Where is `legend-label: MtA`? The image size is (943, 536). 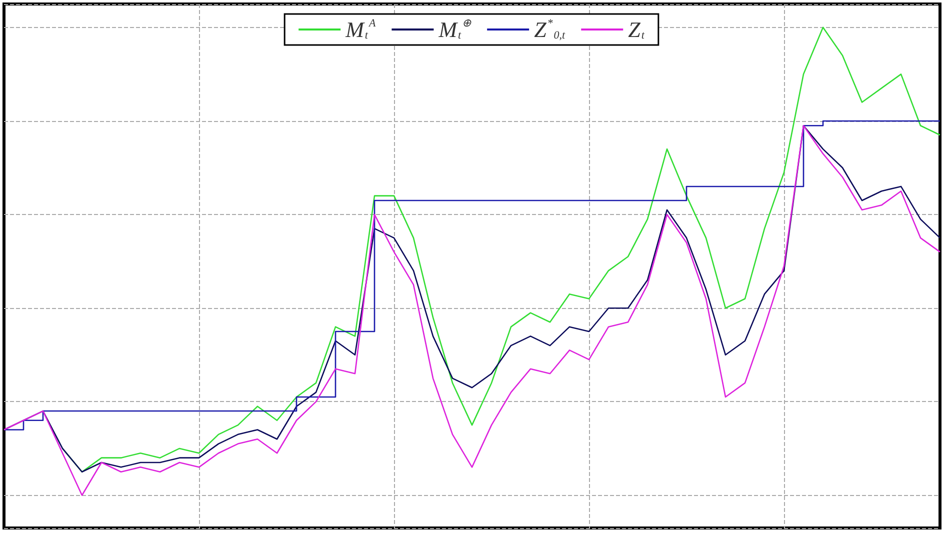 legend-label: MtA is located at coordinates (360, 29).